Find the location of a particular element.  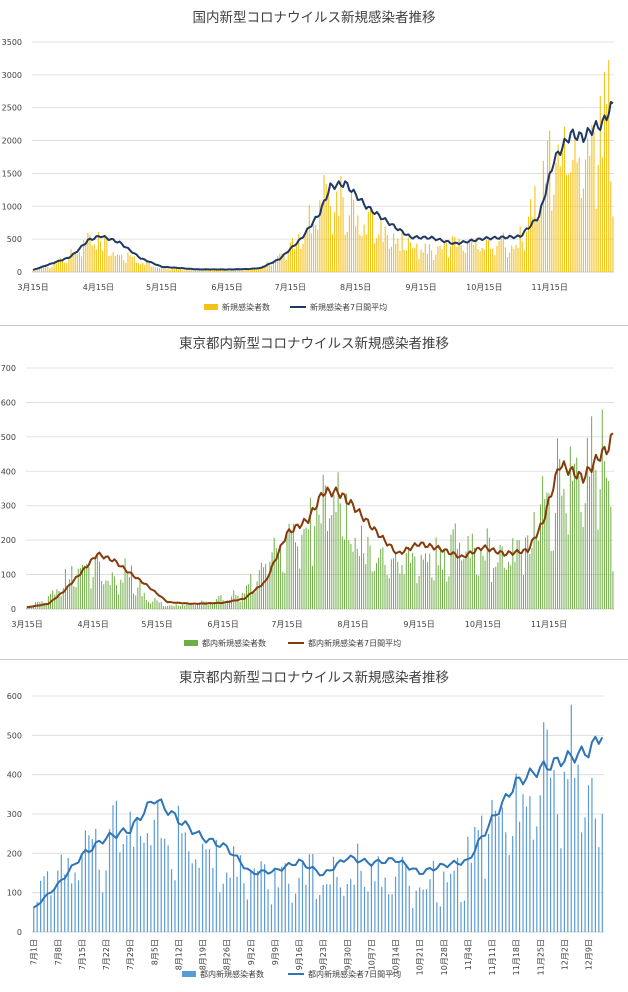

x-tick-label: 9月23日 is located at coordinates (323, 954).